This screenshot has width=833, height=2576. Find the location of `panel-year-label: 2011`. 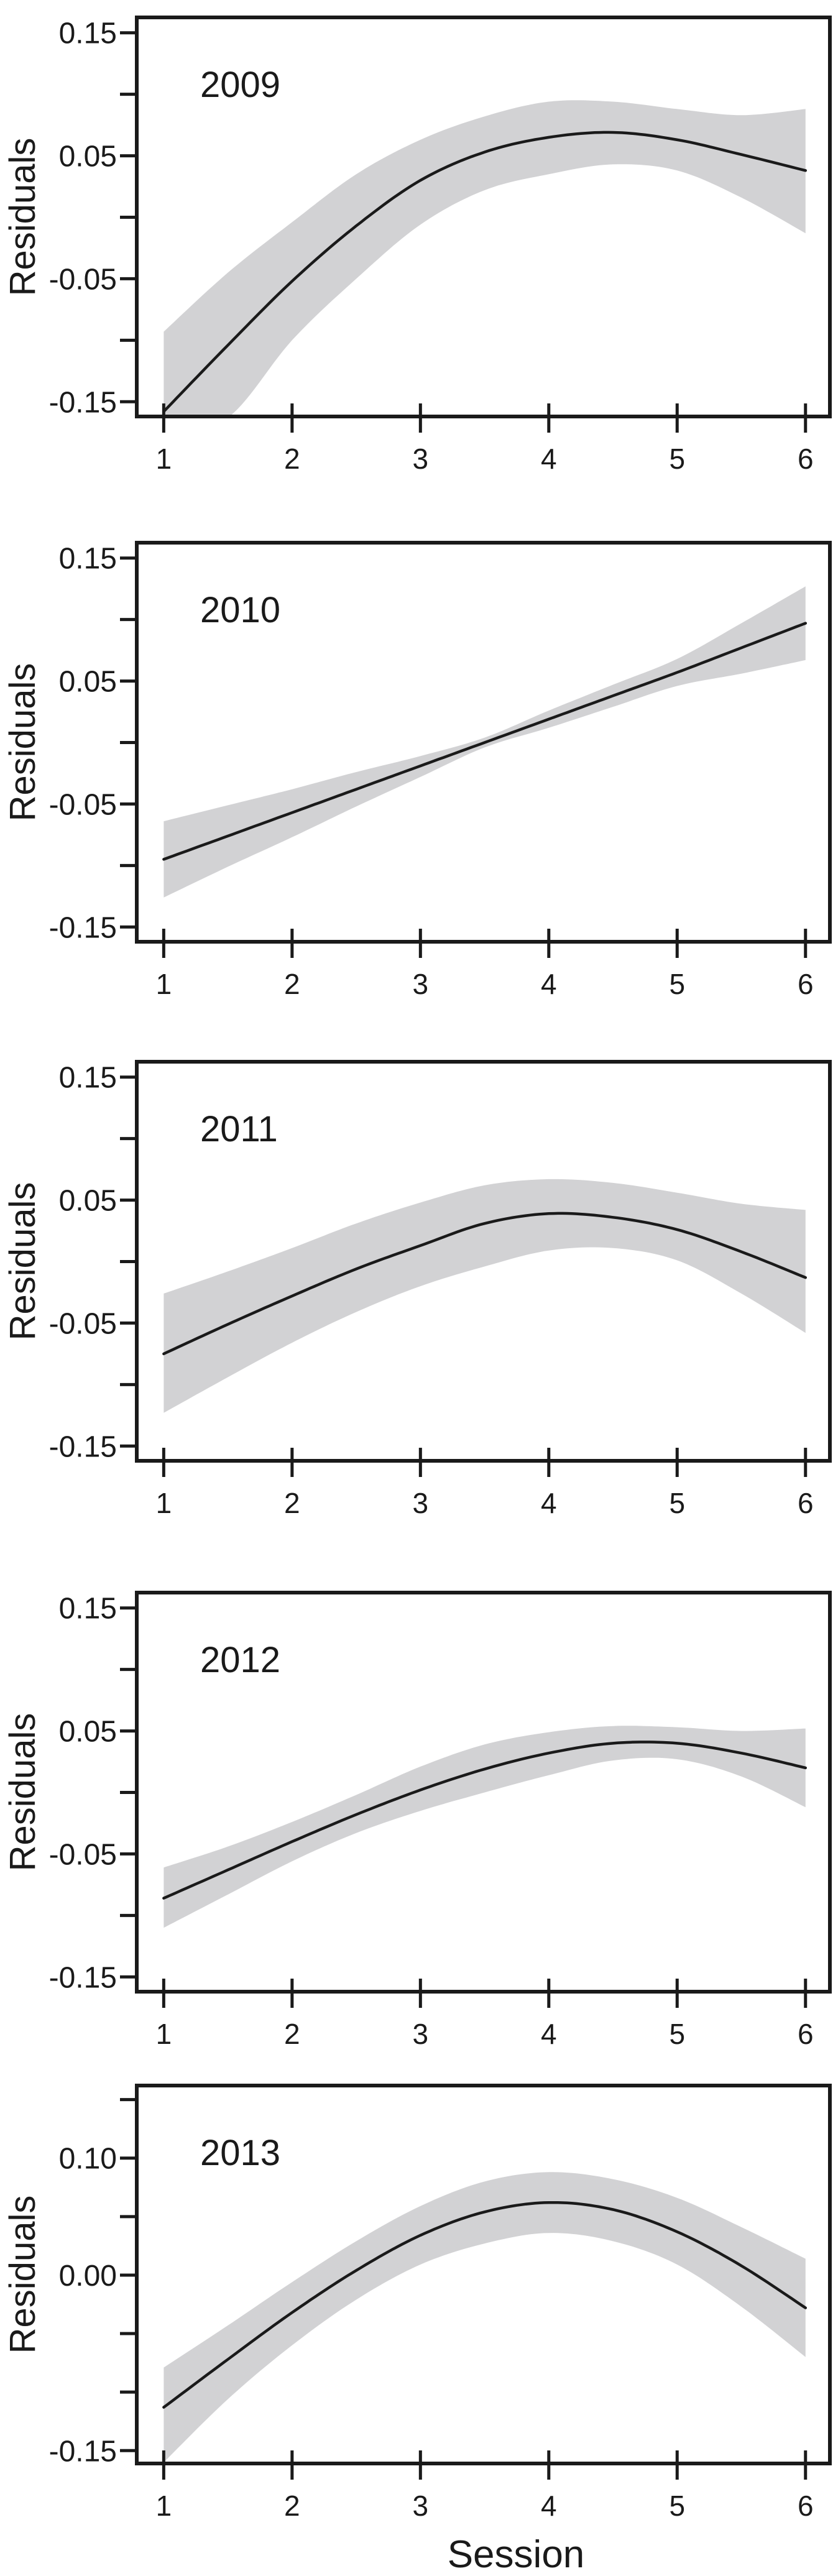

panel-year-label: 2011 is located at coordinates (239, 1129).